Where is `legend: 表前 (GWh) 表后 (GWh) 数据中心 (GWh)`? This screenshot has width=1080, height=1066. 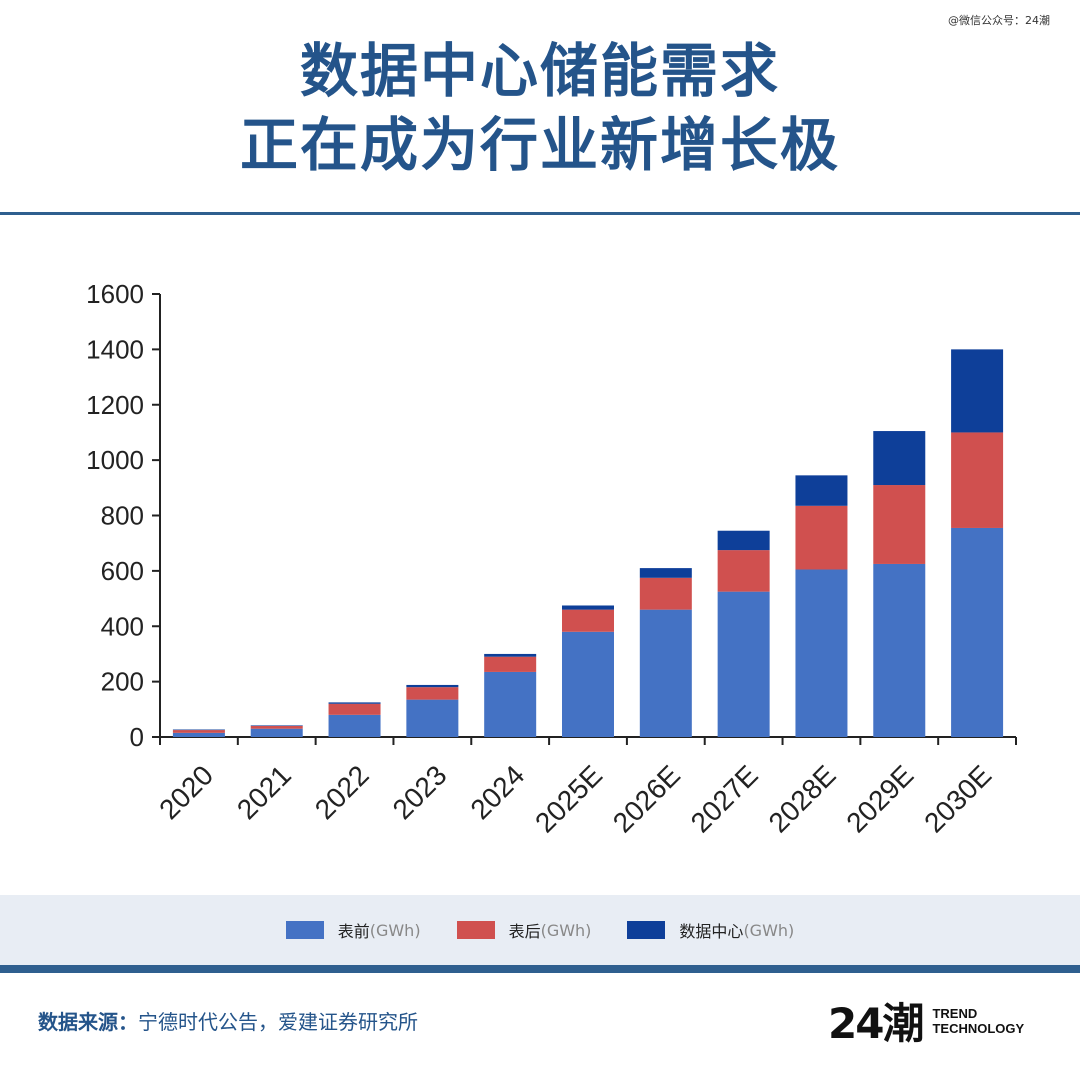
legend: 表前 (GWh) 表后 (GWh) 数据中心 (GWh) is located at coordinates (540, 930).